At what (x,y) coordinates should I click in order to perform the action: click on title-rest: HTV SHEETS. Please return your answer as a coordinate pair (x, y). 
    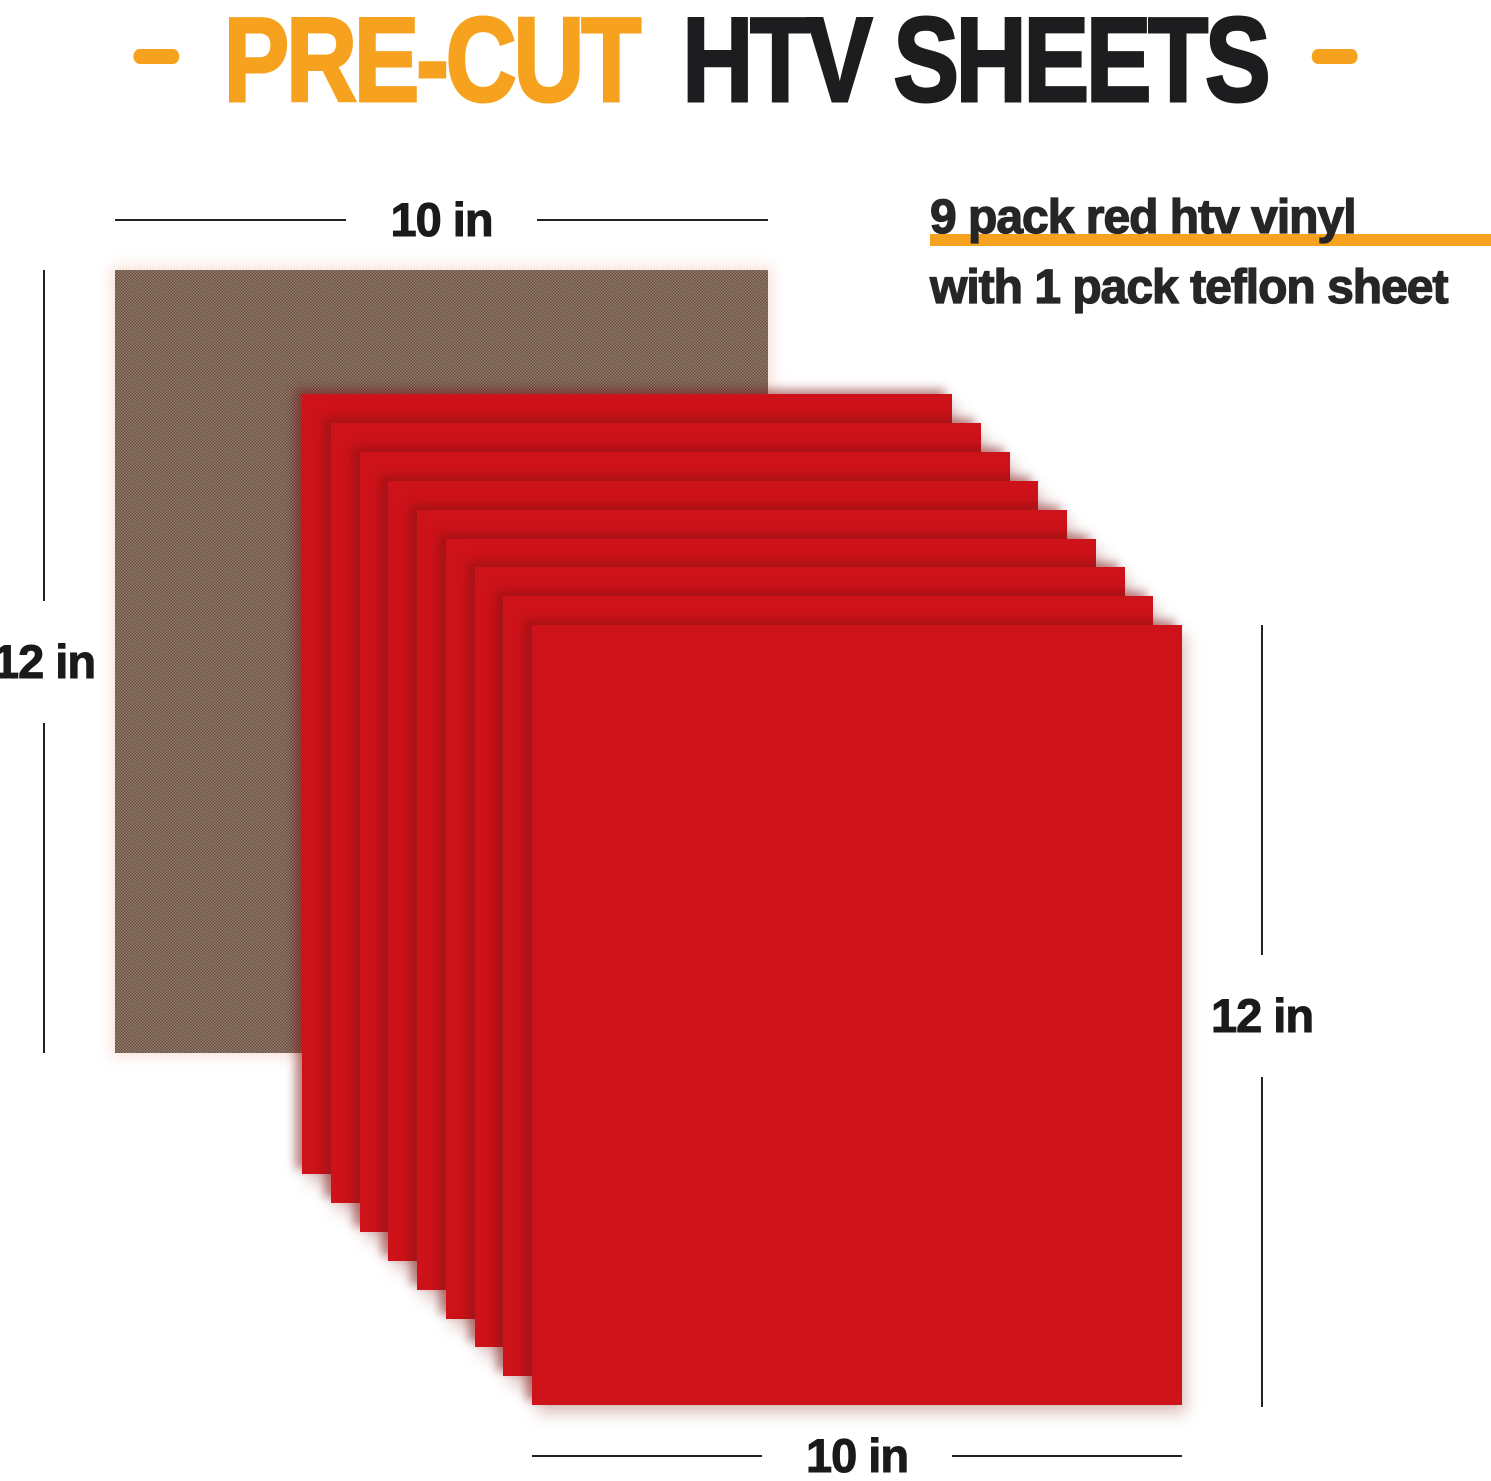
    Looking at the image, I should click on (976, 63).